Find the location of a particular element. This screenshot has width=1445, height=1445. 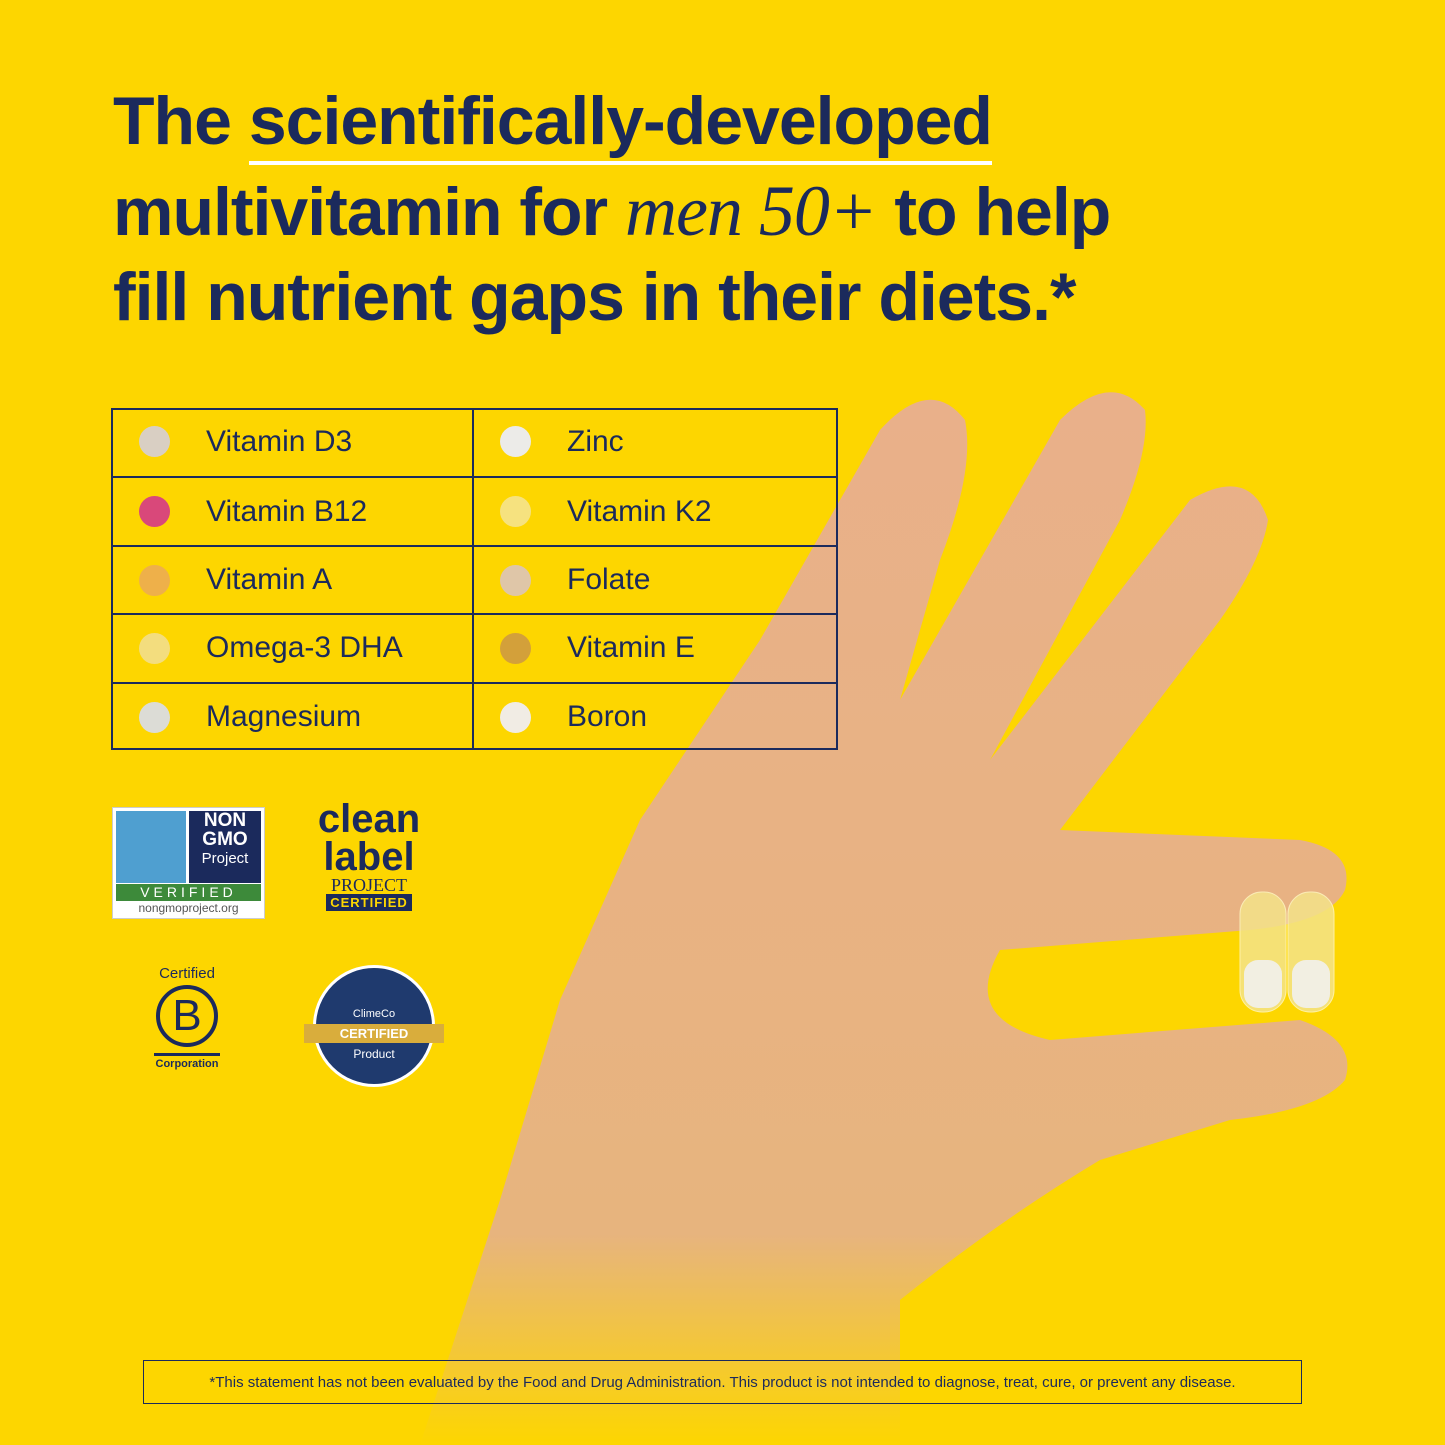

headline-line: The scientifically-developed is located at coordinates (553, 123).